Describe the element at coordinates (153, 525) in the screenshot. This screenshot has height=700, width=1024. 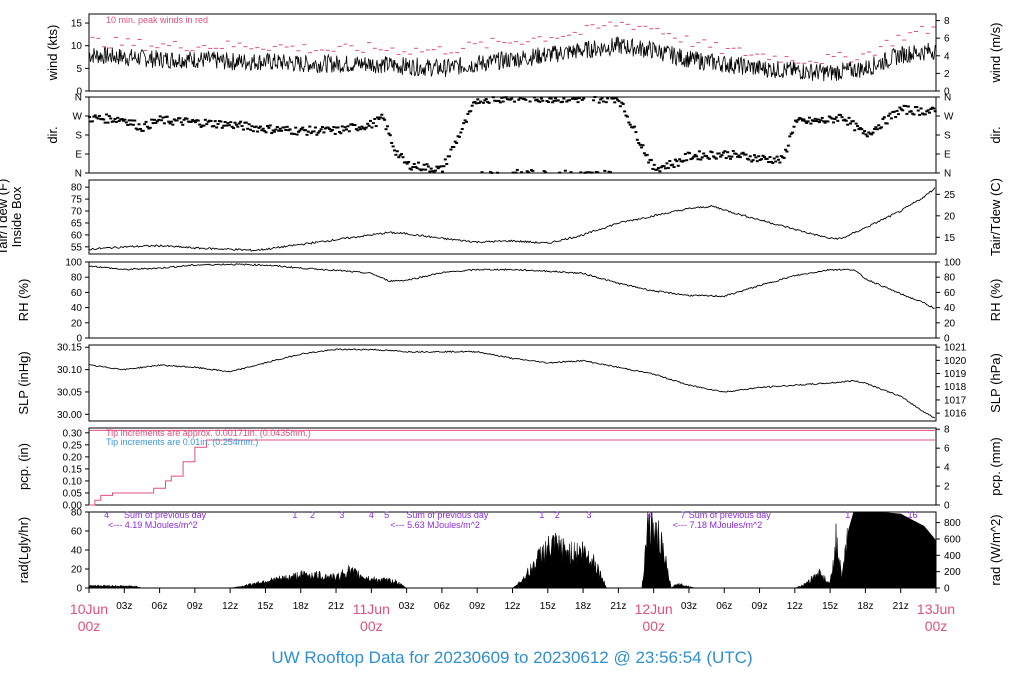
I see `rad-daily-value-0: <--- 4.19 MJoules/m^2` at that location.